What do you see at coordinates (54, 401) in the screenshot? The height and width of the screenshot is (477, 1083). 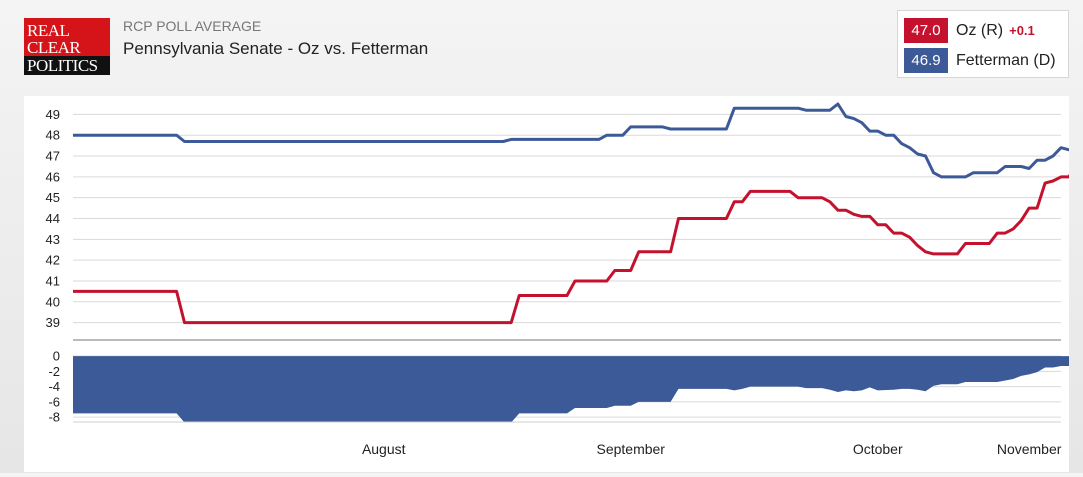 I see `spread-y-tick-label: -6` at bounding box center [54, 401].